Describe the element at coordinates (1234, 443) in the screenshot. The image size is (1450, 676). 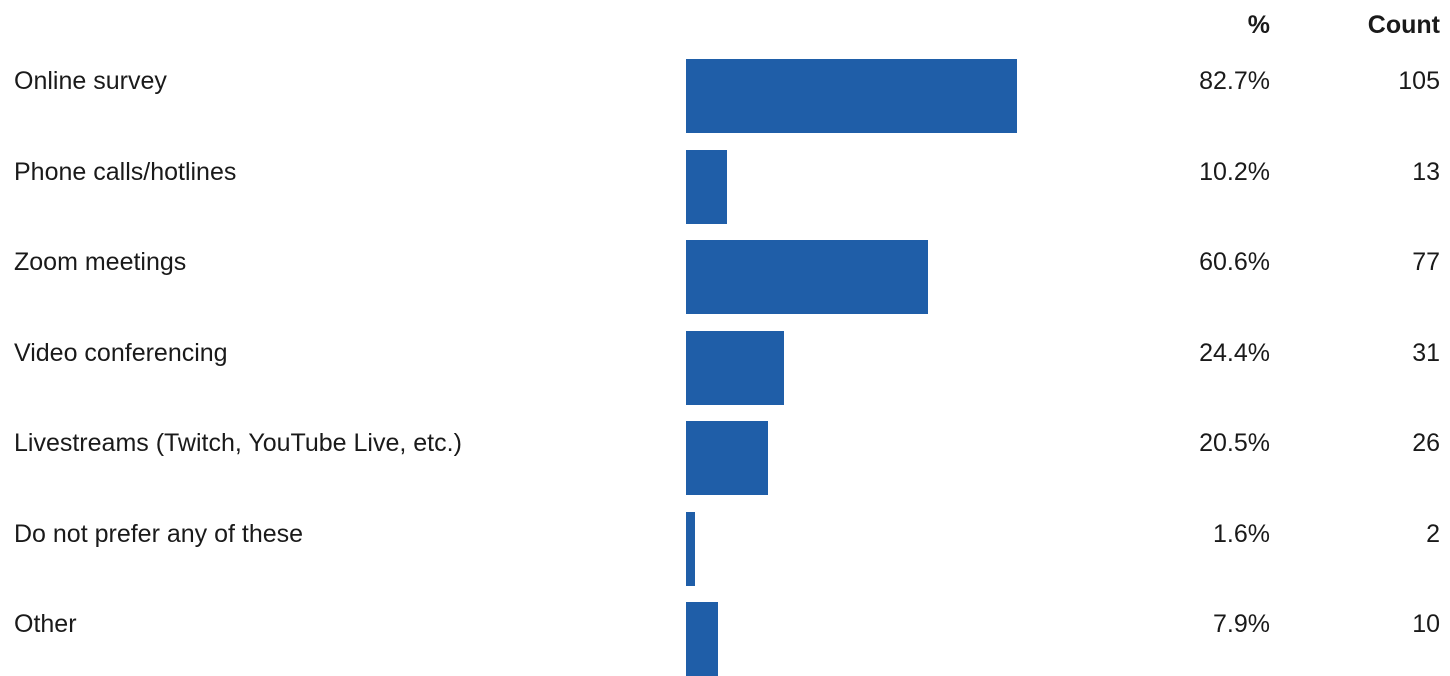
I see `percent-value: 20.5%` at that location.